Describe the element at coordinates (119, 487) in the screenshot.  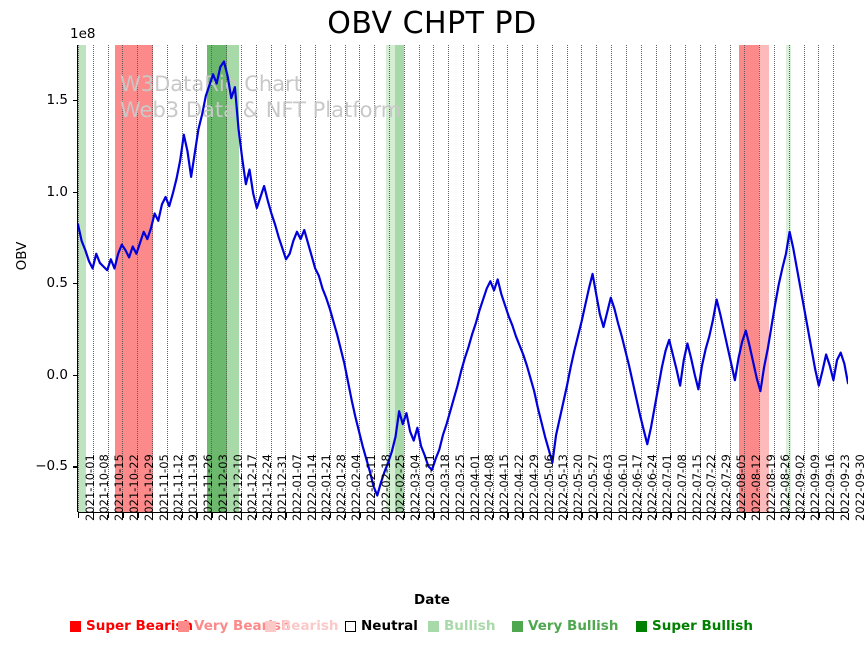
I see `x-tick-label: 2021-10-15` at that location.